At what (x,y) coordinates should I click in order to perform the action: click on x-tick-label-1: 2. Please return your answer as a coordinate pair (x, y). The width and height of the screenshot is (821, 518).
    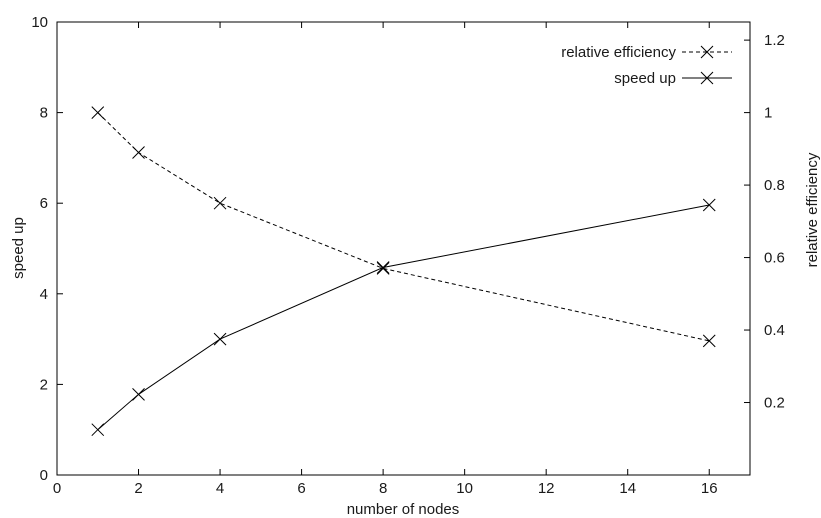
    Looking at the image, I should click on (138, 488).